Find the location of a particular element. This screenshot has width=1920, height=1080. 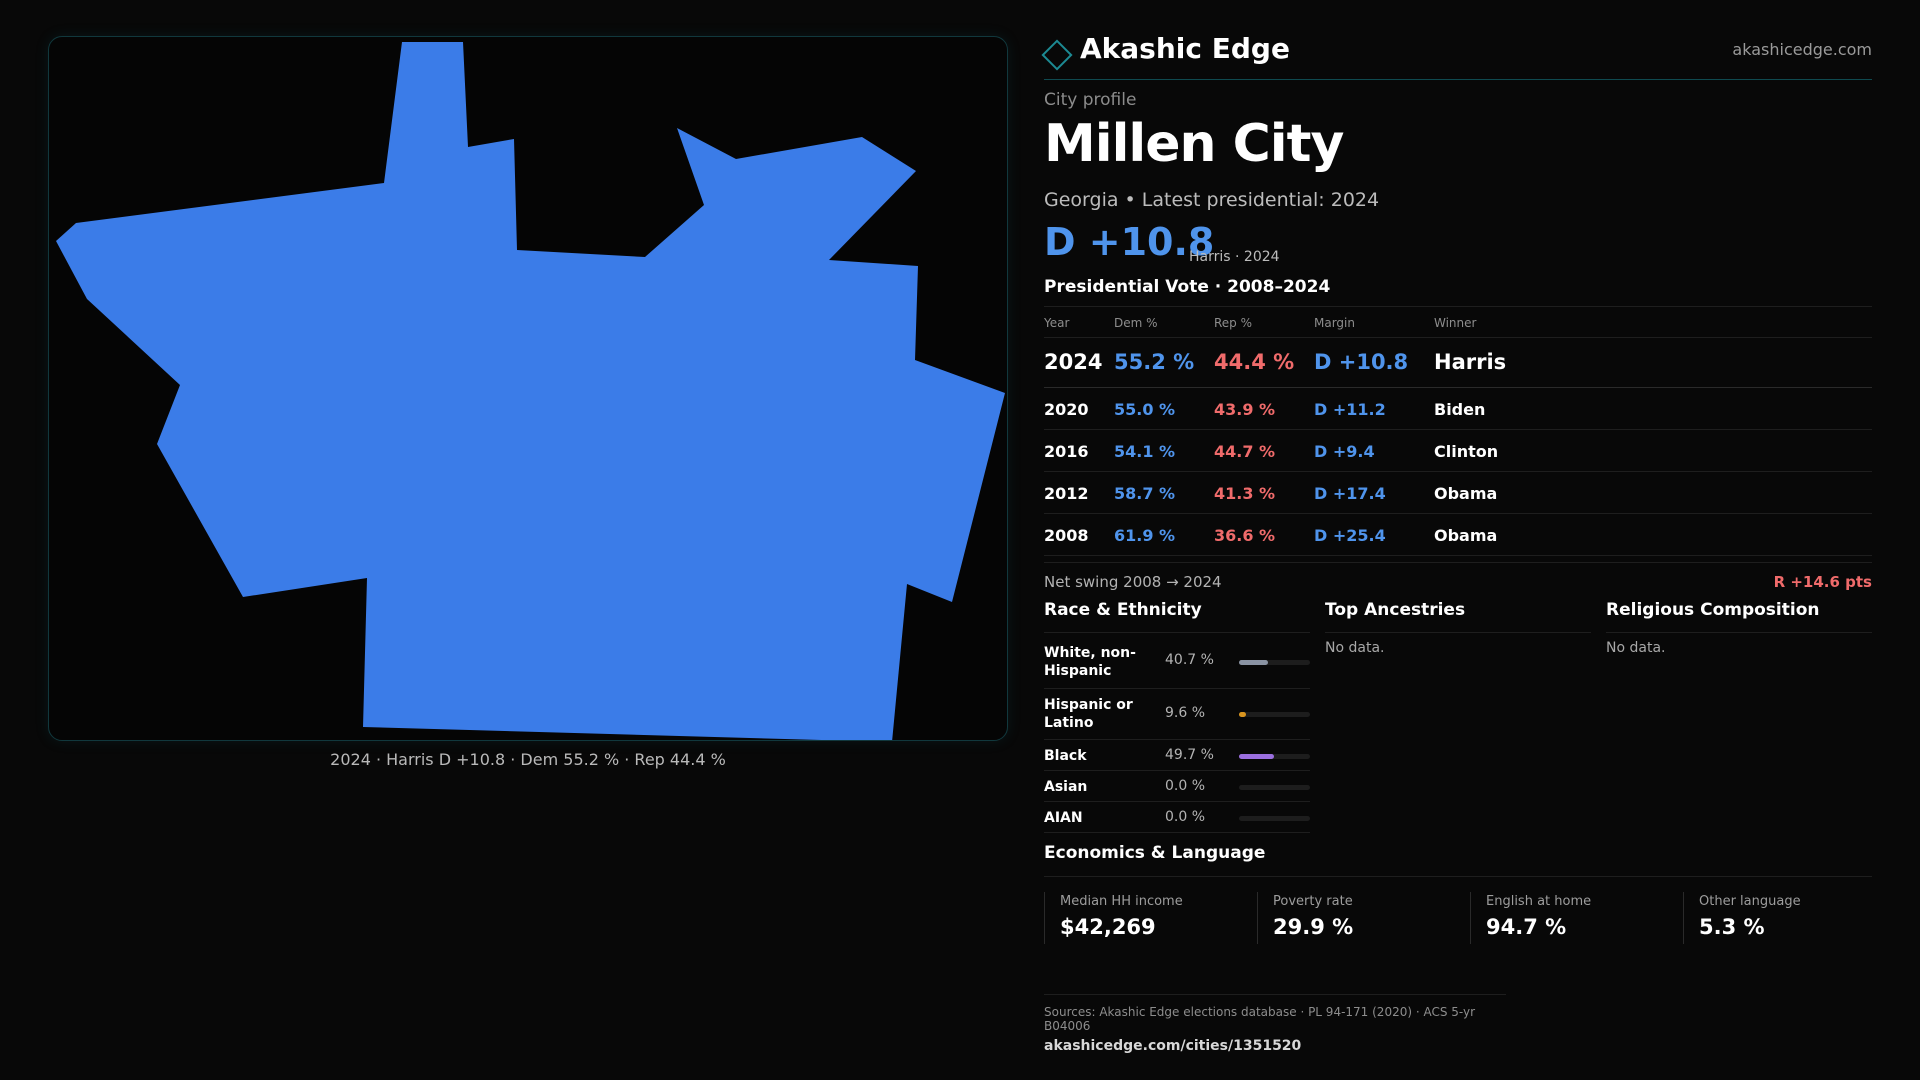

page-title: Millen City is located at coordinates (1194, 144).